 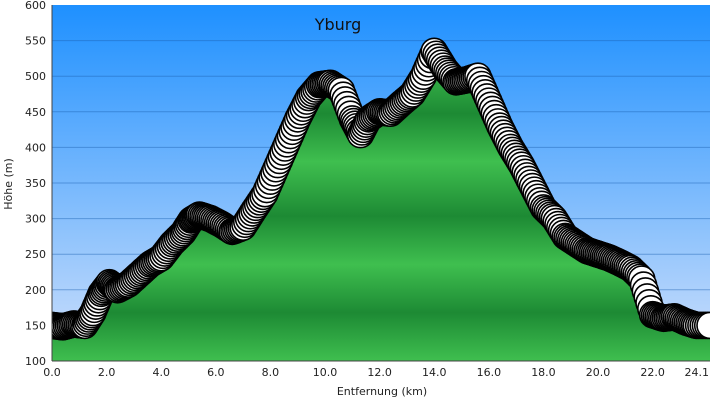 I want to click on y-tick-labels: 100 150 200 250 300 350 400 450 500 550 600, so click(x=35, y=184).